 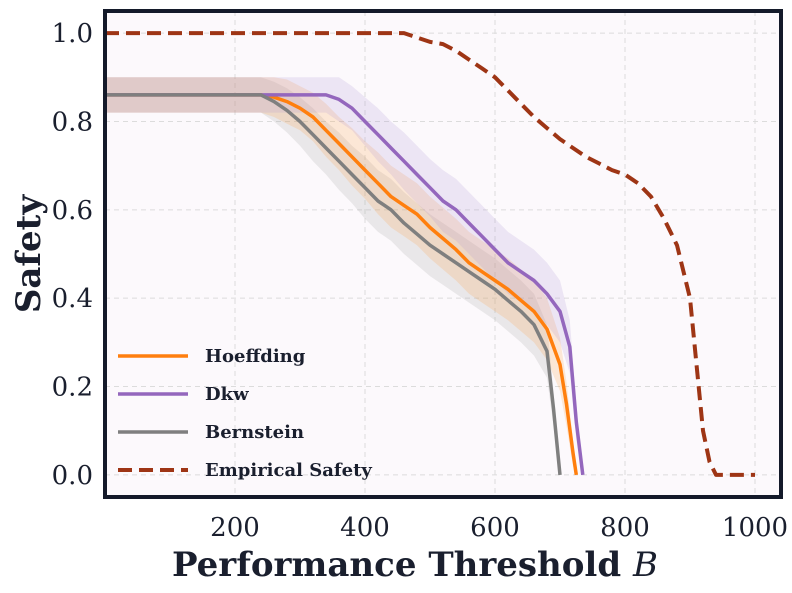 What do you see at coordinates (183, 394) in the screenshot?
I see `legend-item-dkw: Dkw` at bounding box center [183, 394].